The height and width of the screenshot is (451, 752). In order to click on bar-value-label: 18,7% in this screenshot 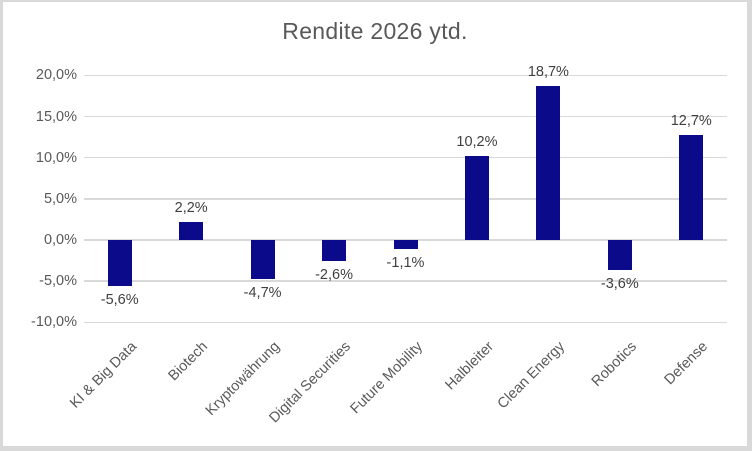, I will do `click(548, 72)`.